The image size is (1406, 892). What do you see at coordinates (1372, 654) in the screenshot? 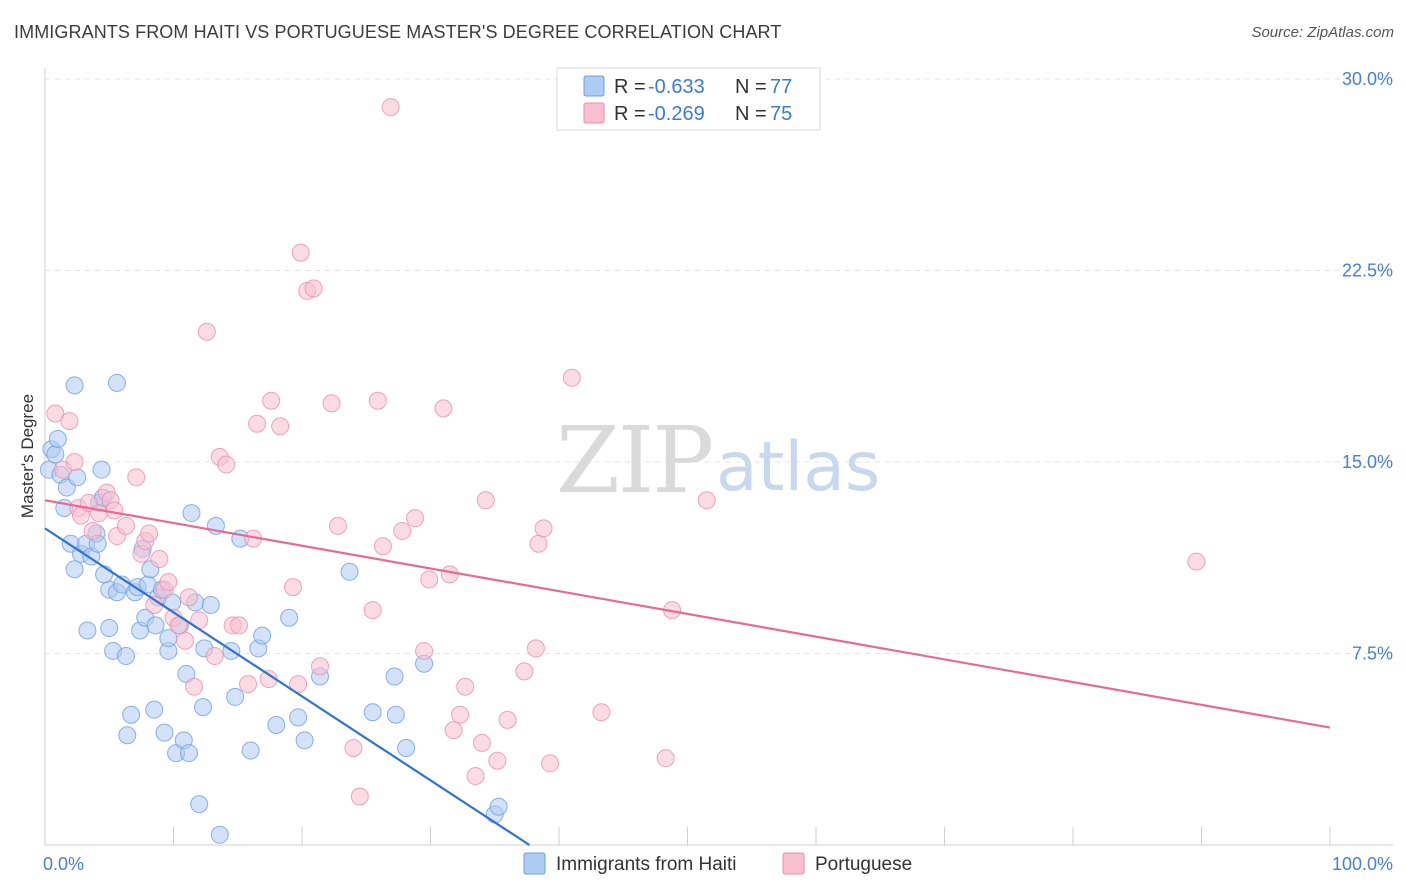
I see `y-tick-label: 7.5%` at bounding box center [1372, 654].